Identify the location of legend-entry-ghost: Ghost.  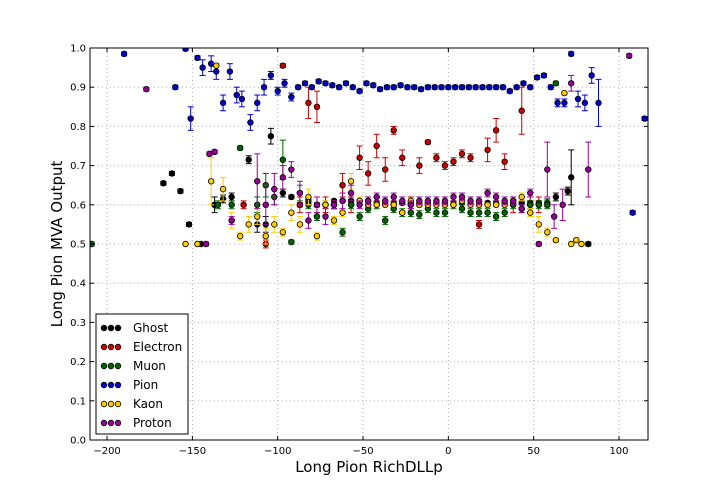
(134, 328).